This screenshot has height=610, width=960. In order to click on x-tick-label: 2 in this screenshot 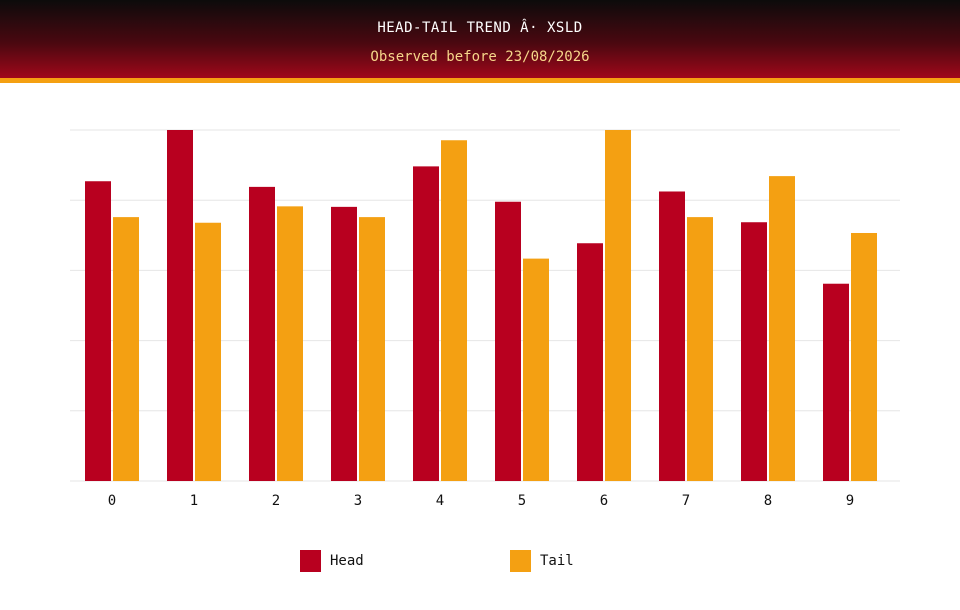, I will do `click(276, 501)`.